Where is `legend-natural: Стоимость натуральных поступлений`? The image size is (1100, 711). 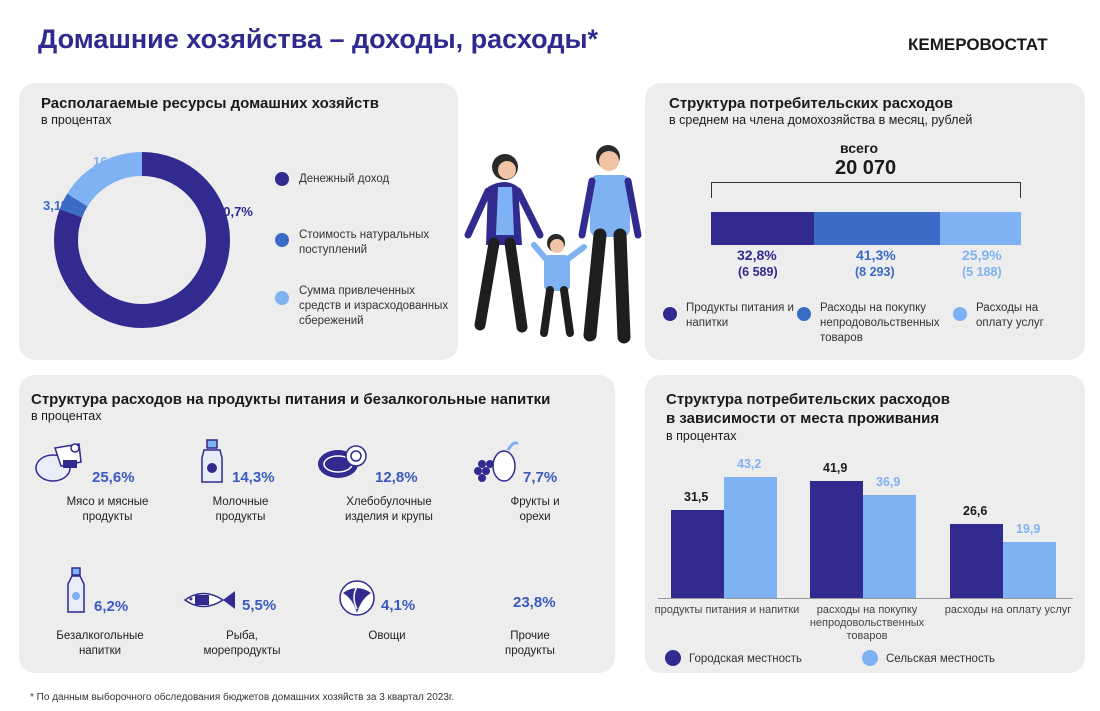 legend-natural: Стоимость натуральных поступлений is located at coordinates (364, 242).